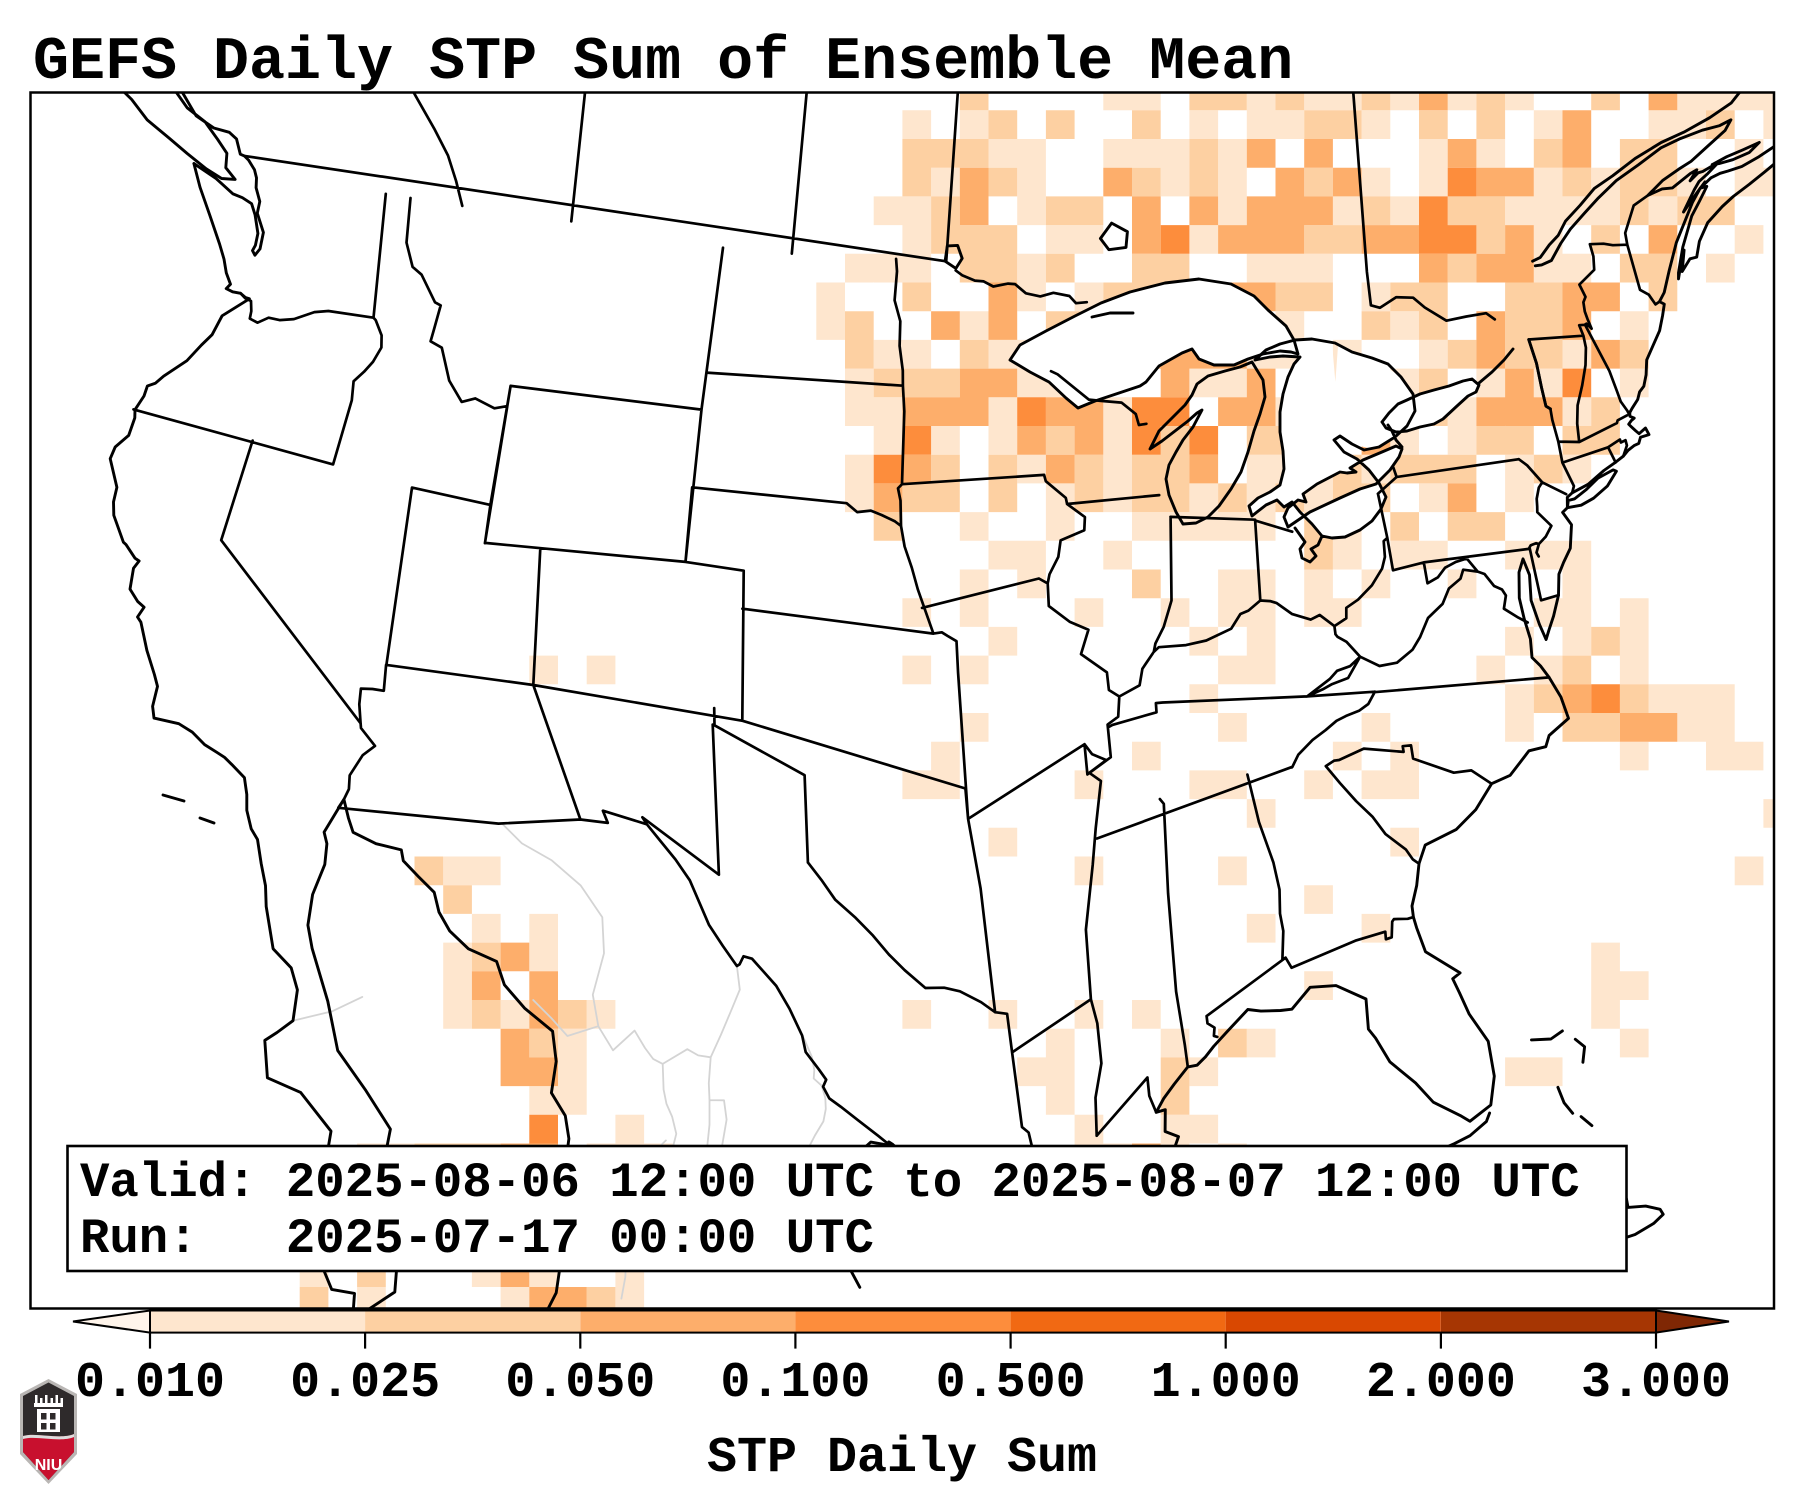  I want to click on svg-text: Run: 2025-07-17 00:00 UTC, so click(477, 1239).